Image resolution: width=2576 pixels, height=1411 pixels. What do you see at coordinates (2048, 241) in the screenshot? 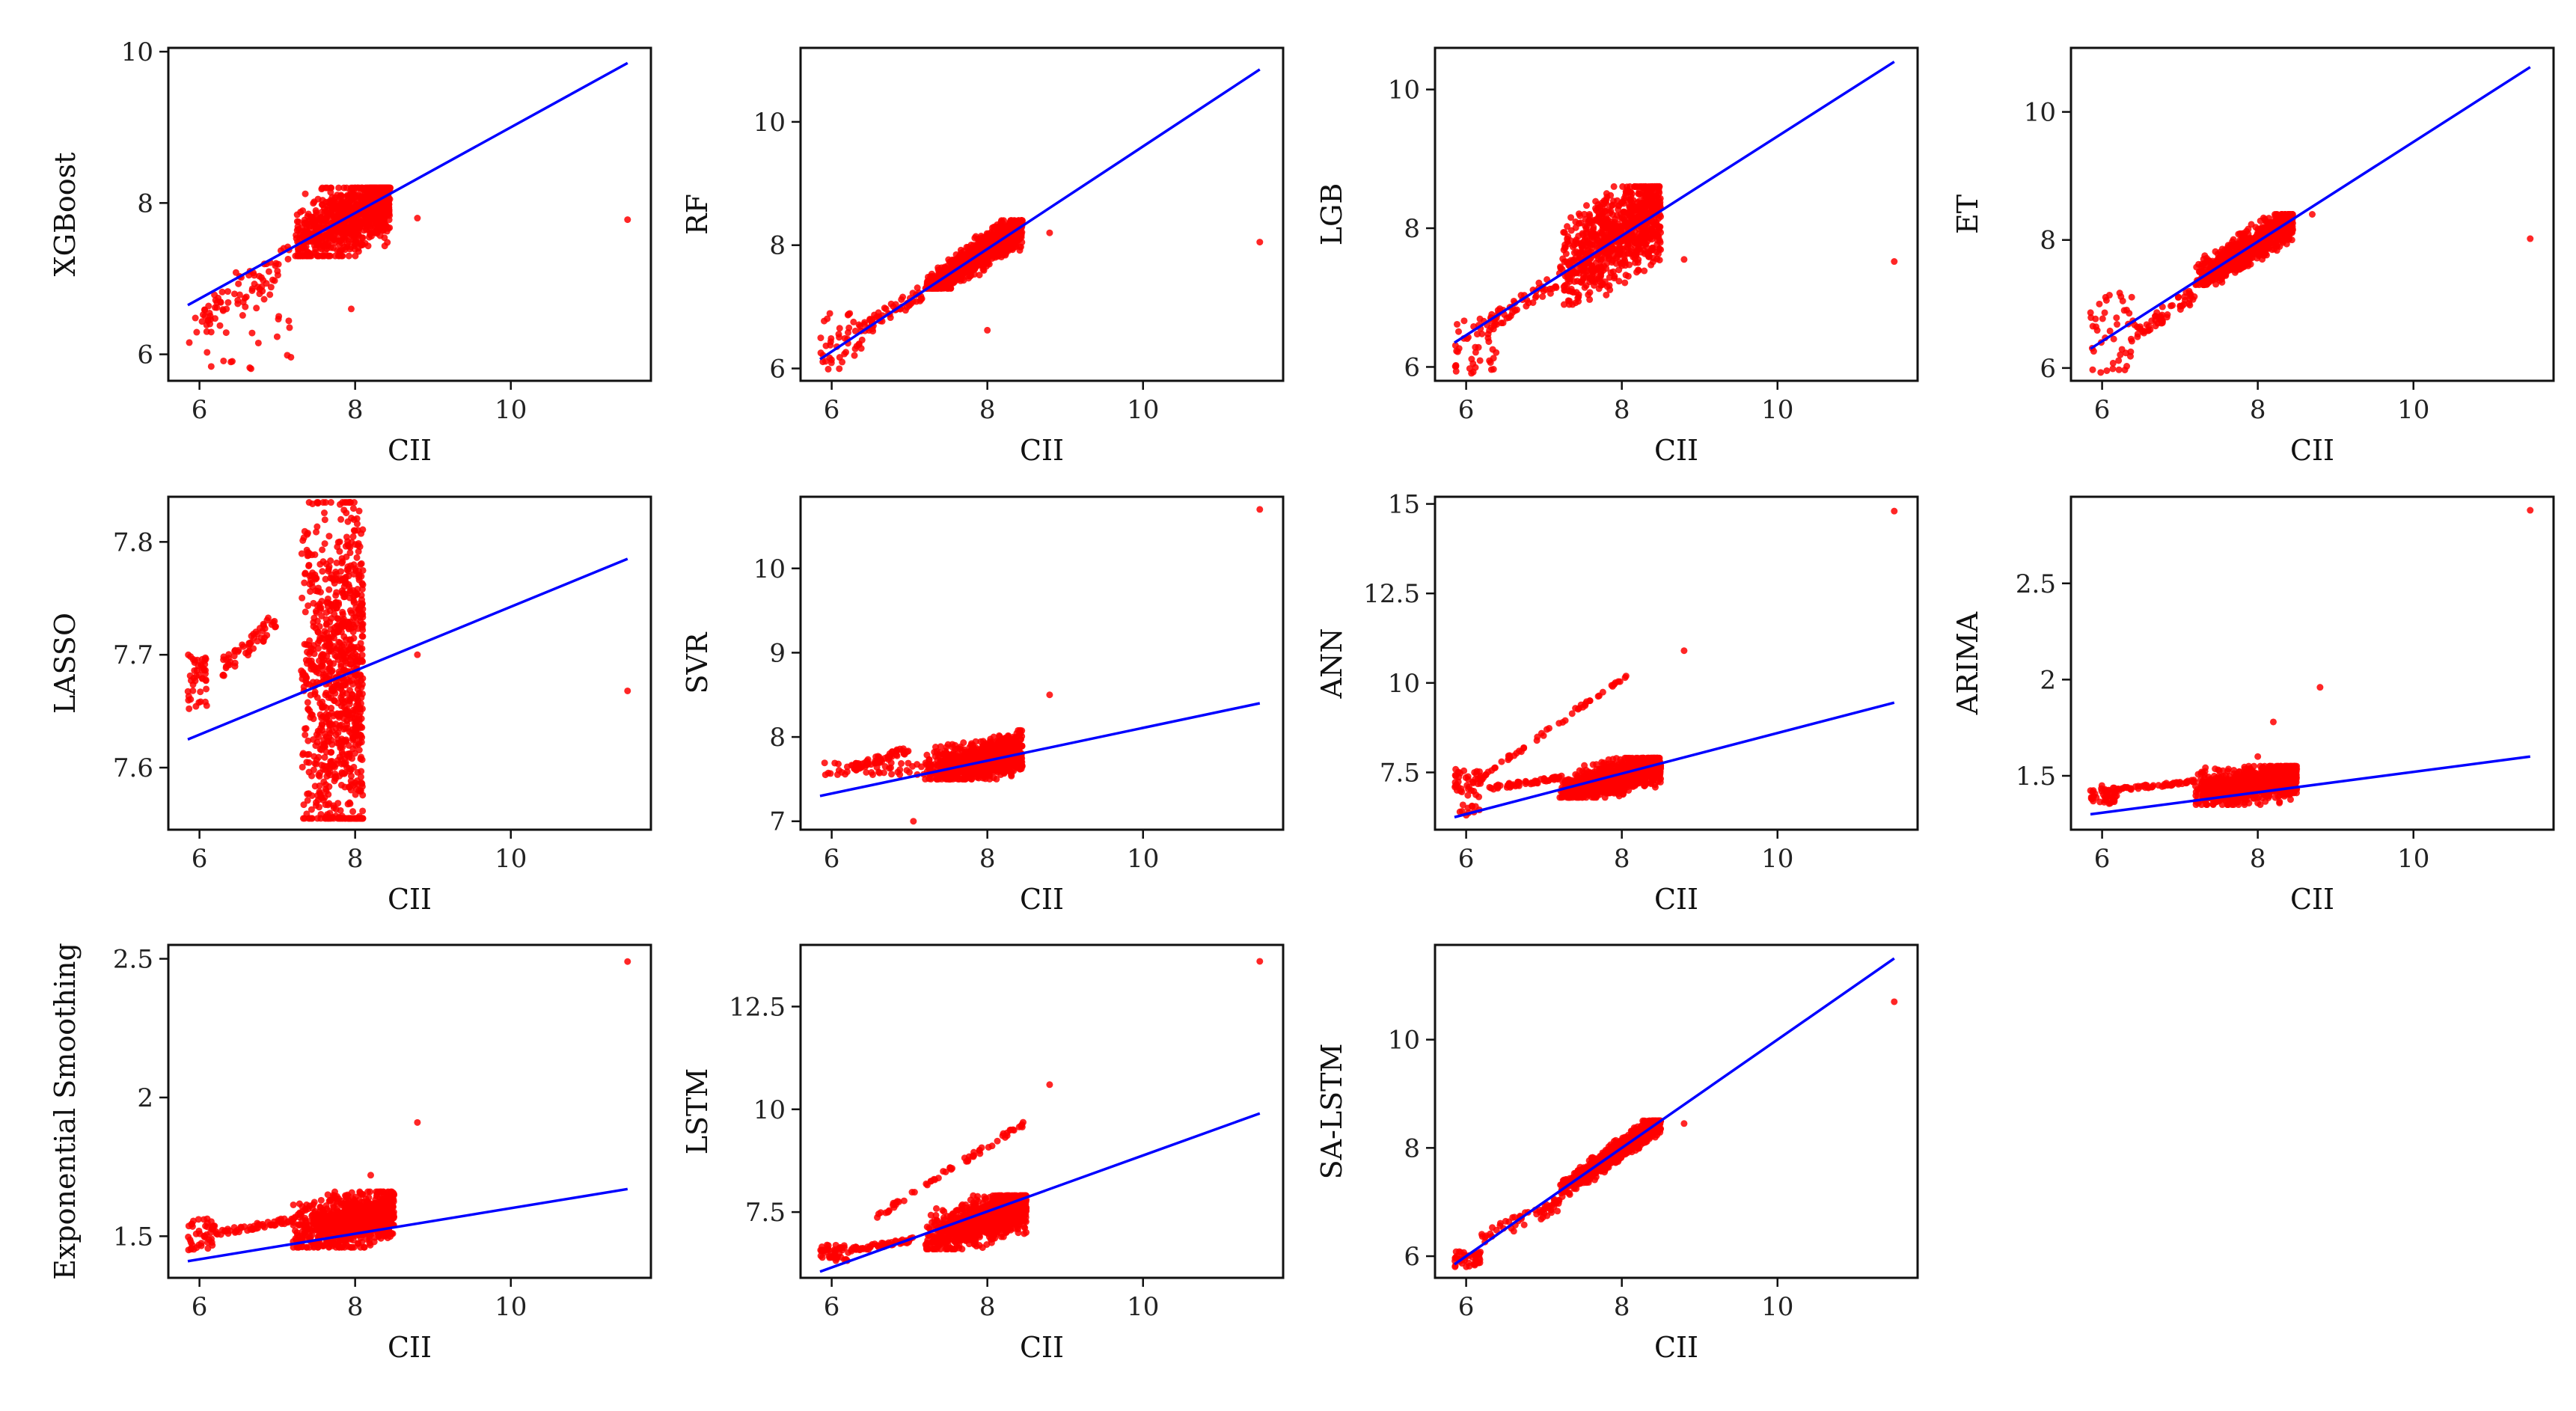
I see `y-tick-label: 8` at bounding box center [2048, 241].